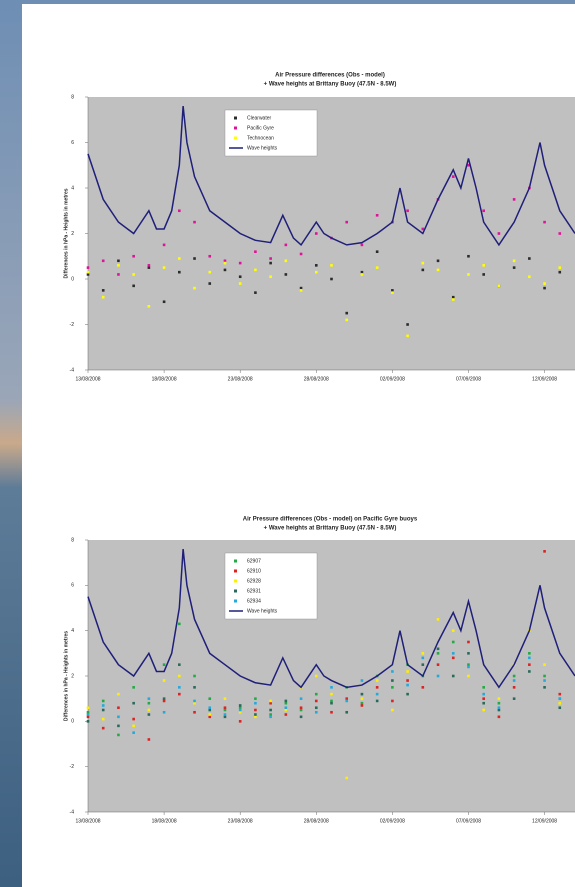 The height and width of the screenshot is (887, 575). I want to click on x-tick-label: 18/08/2008, so click(164, 379).